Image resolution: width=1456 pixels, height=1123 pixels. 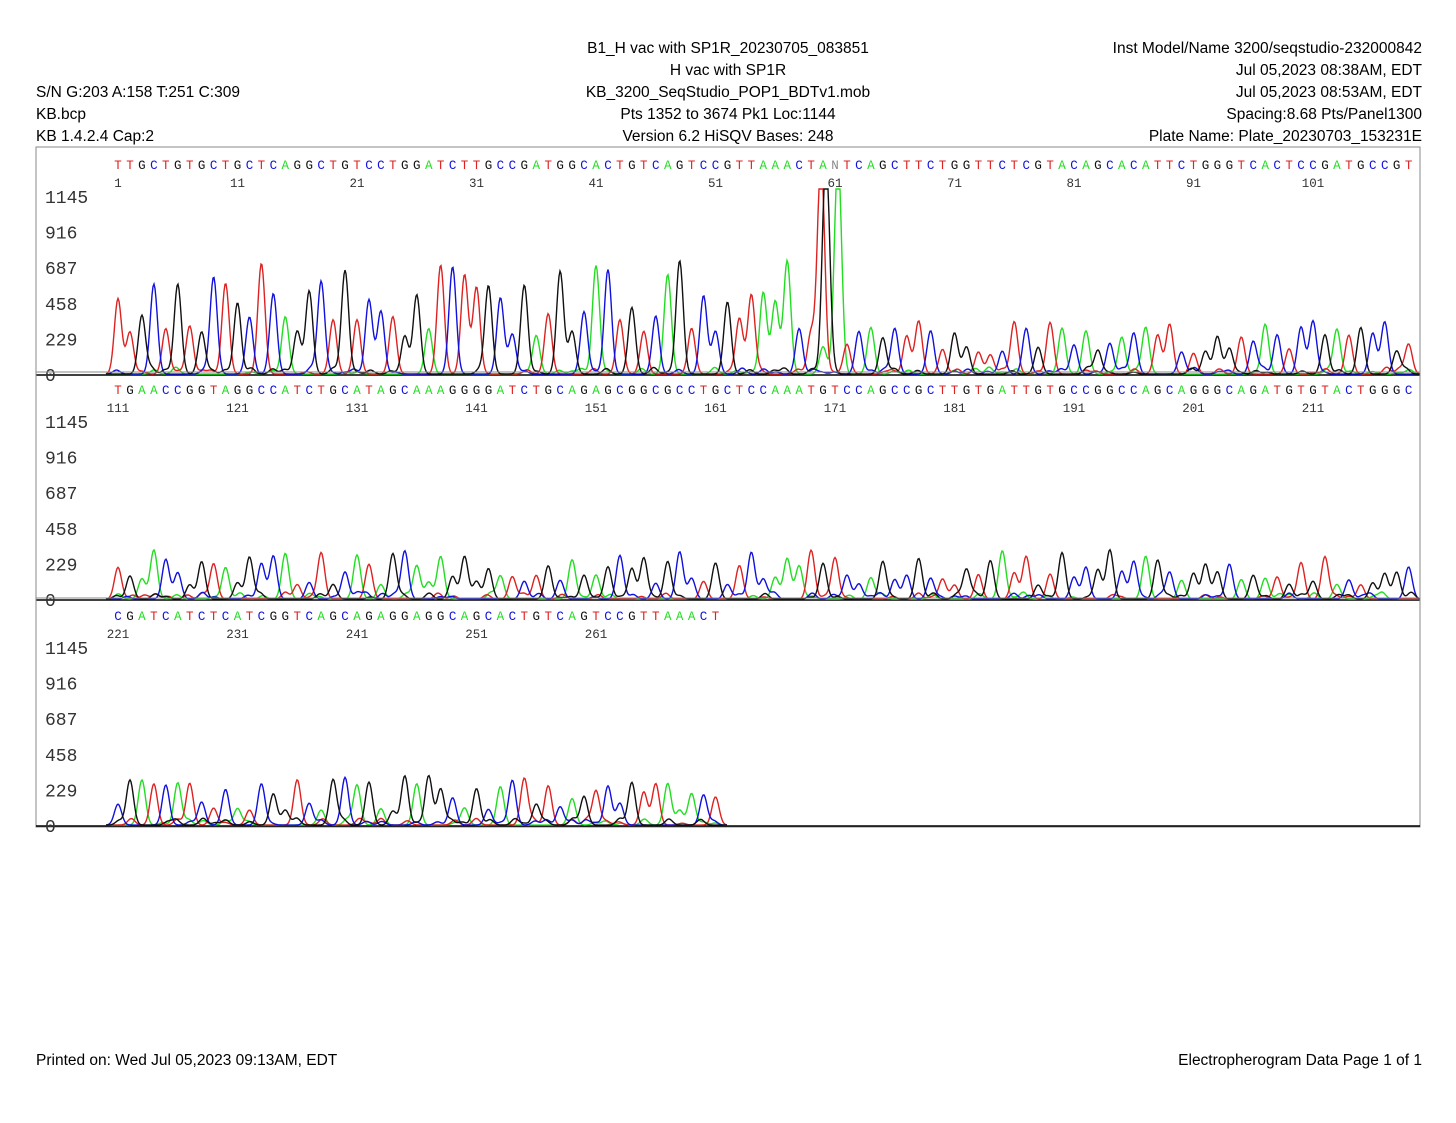 What do you see at coordinates (416, 800) in the screenshot?
I see `trace-G` at bounding box center [416, 800].